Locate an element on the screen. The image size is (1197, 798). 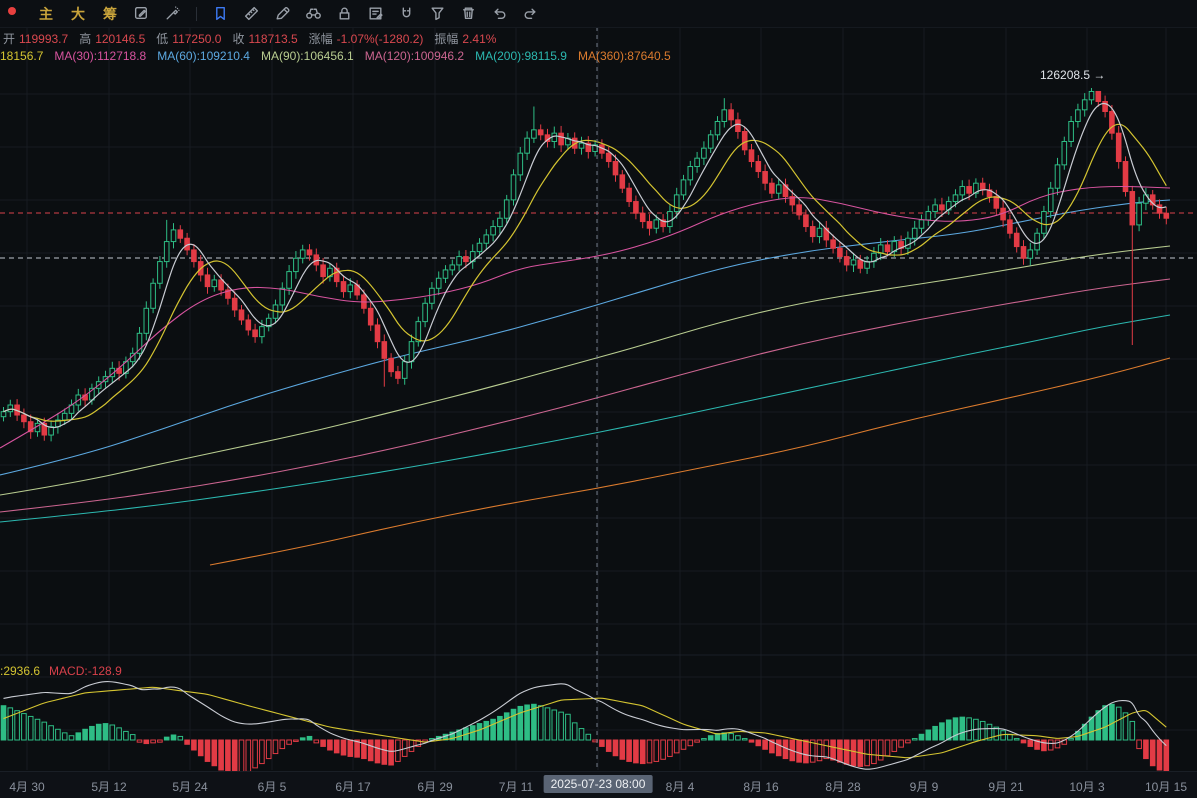
axis-tick-label: 8月 16 is located at coordinates (761, 787).